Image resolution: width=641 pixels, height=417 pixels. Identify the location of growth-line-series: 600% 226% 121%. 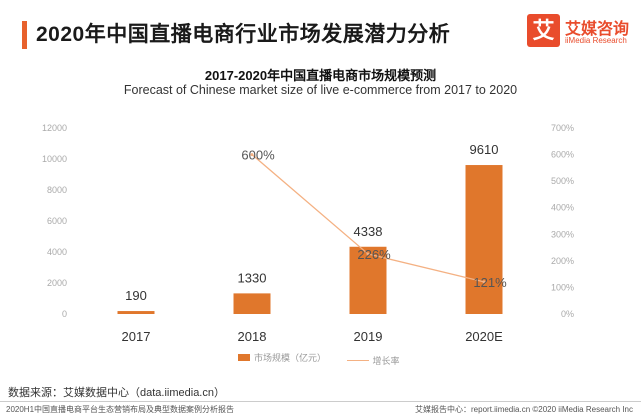
(374, 219).